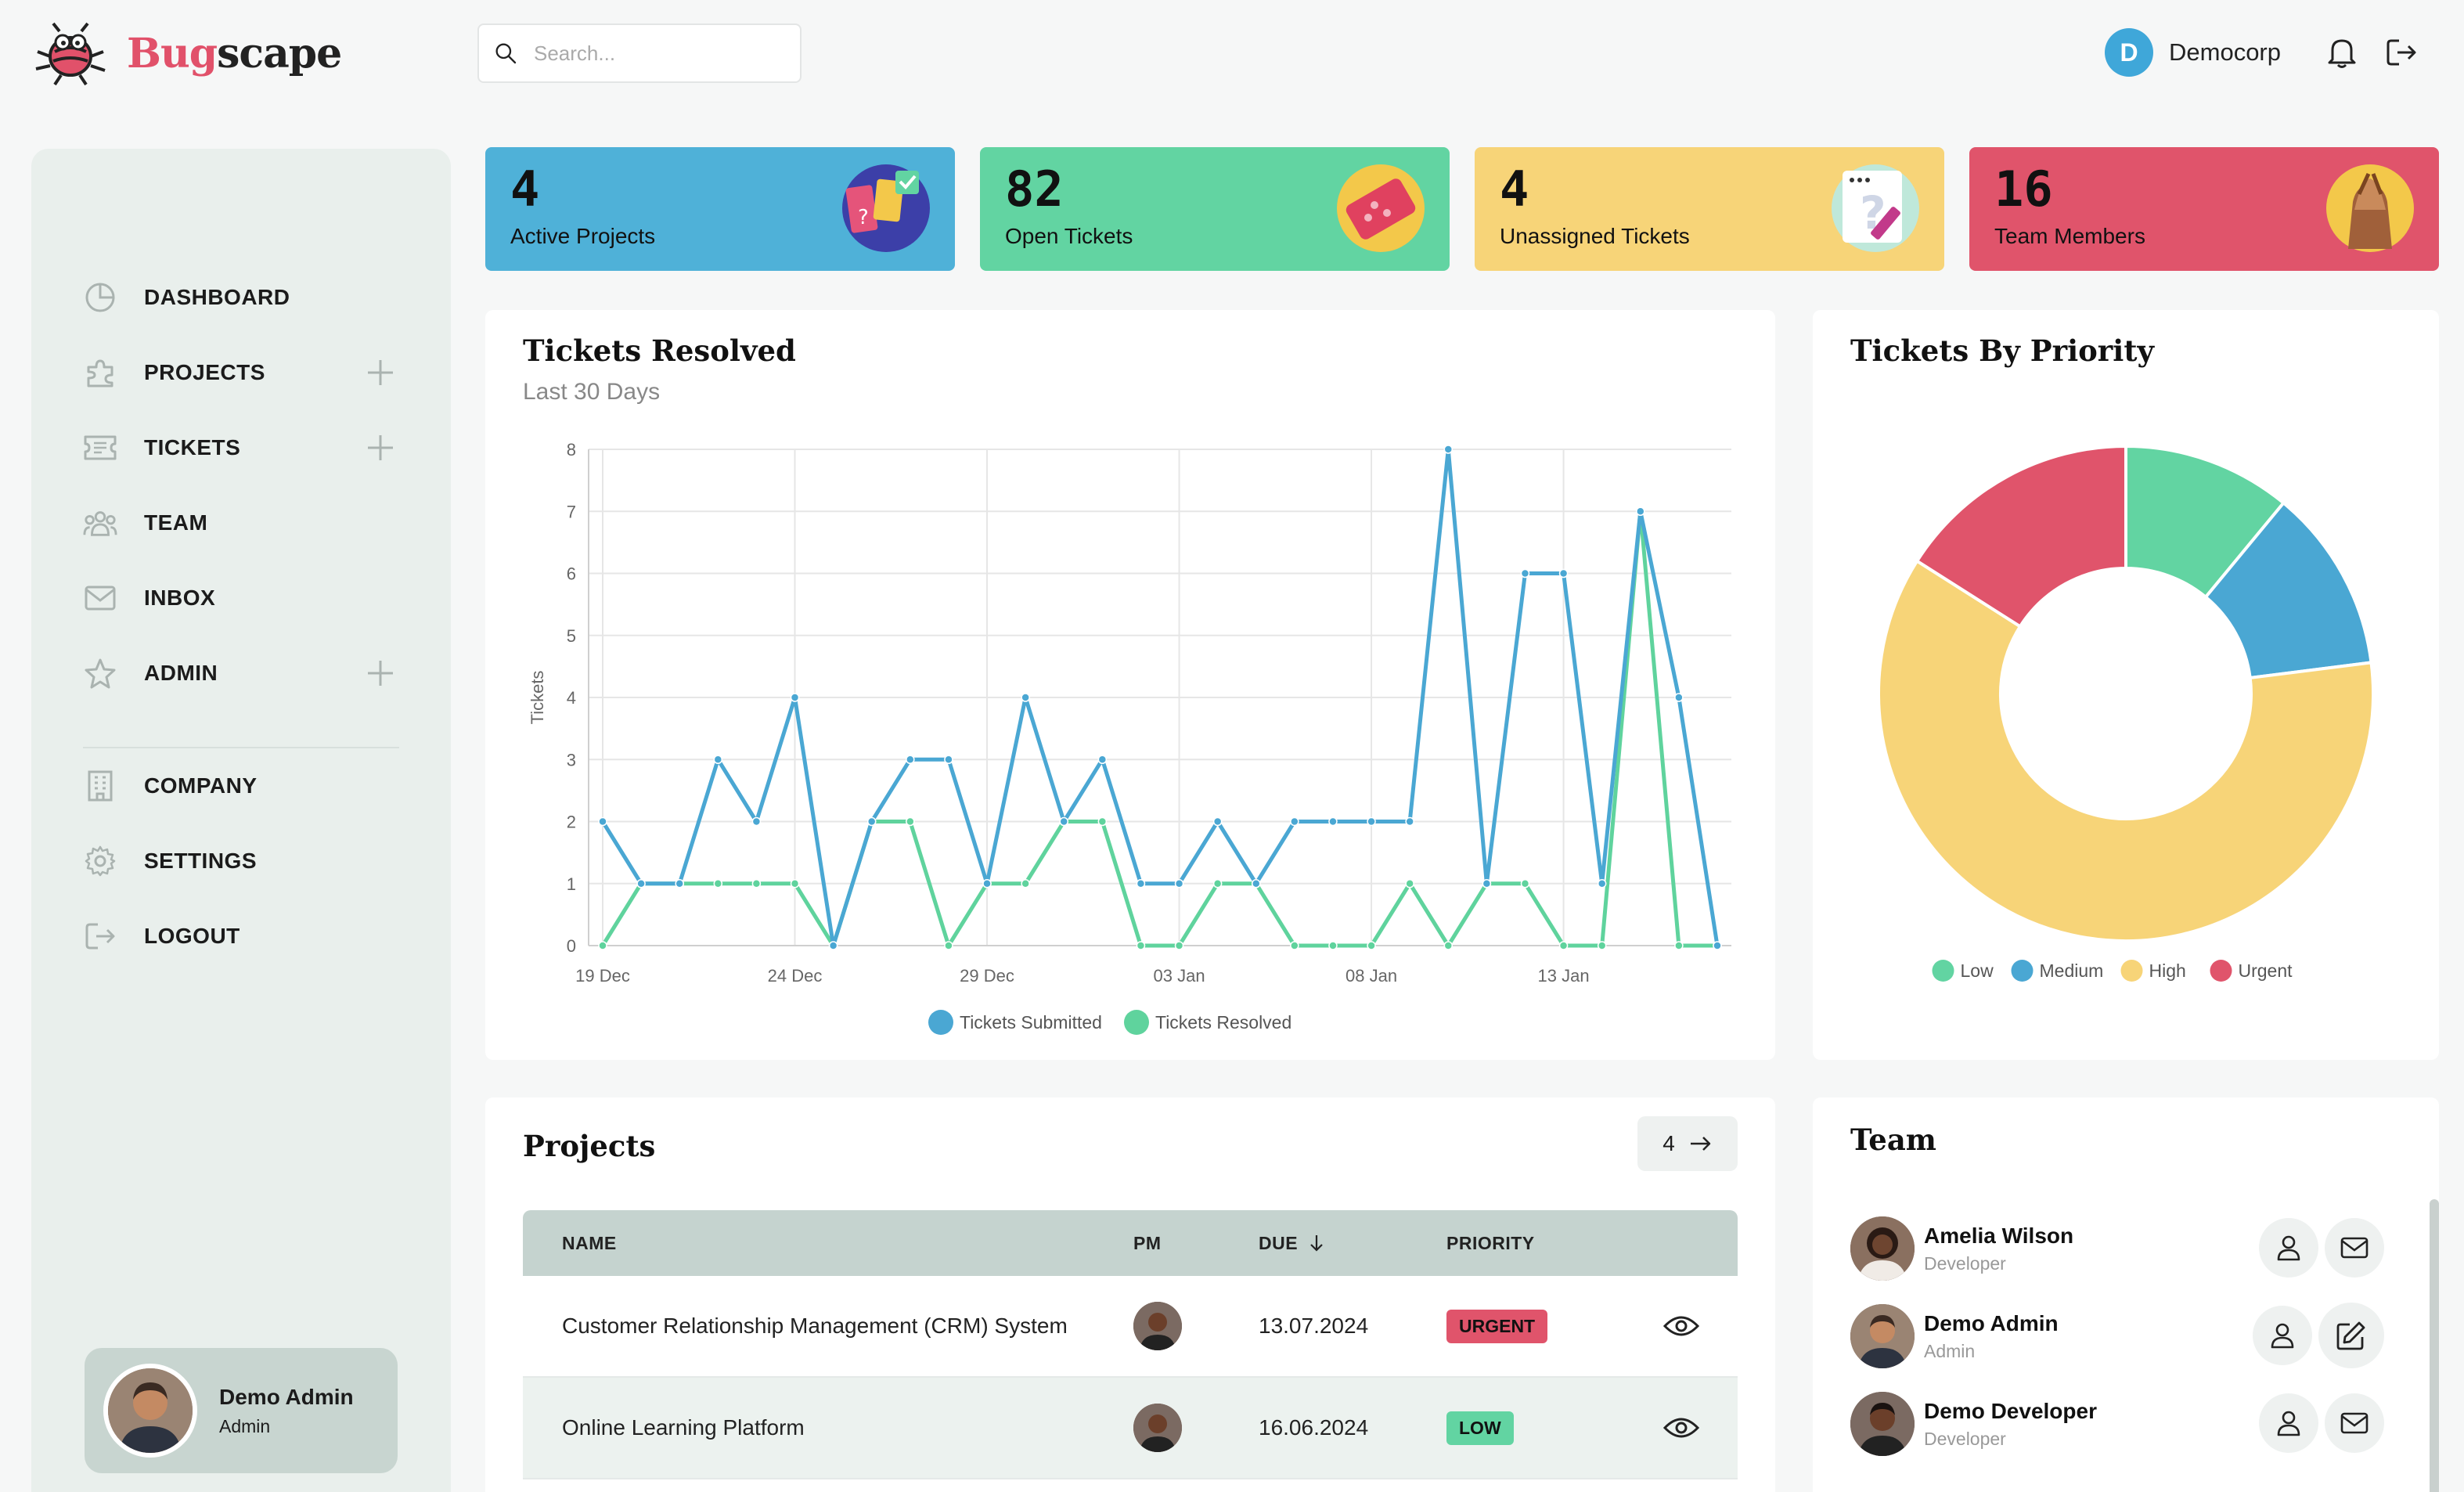  What do you see at coordinates (572, 450) in the screenshot?
I see `y-tick-label: 8` at bounding box center [572, 450].